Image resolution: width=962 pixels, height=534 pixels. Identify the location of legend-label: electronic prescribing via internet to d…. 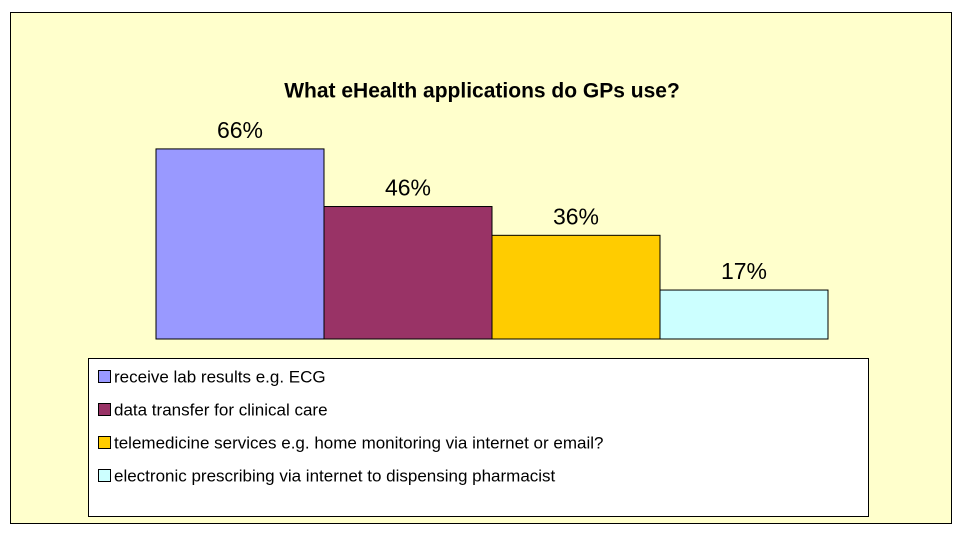
(335, 475).